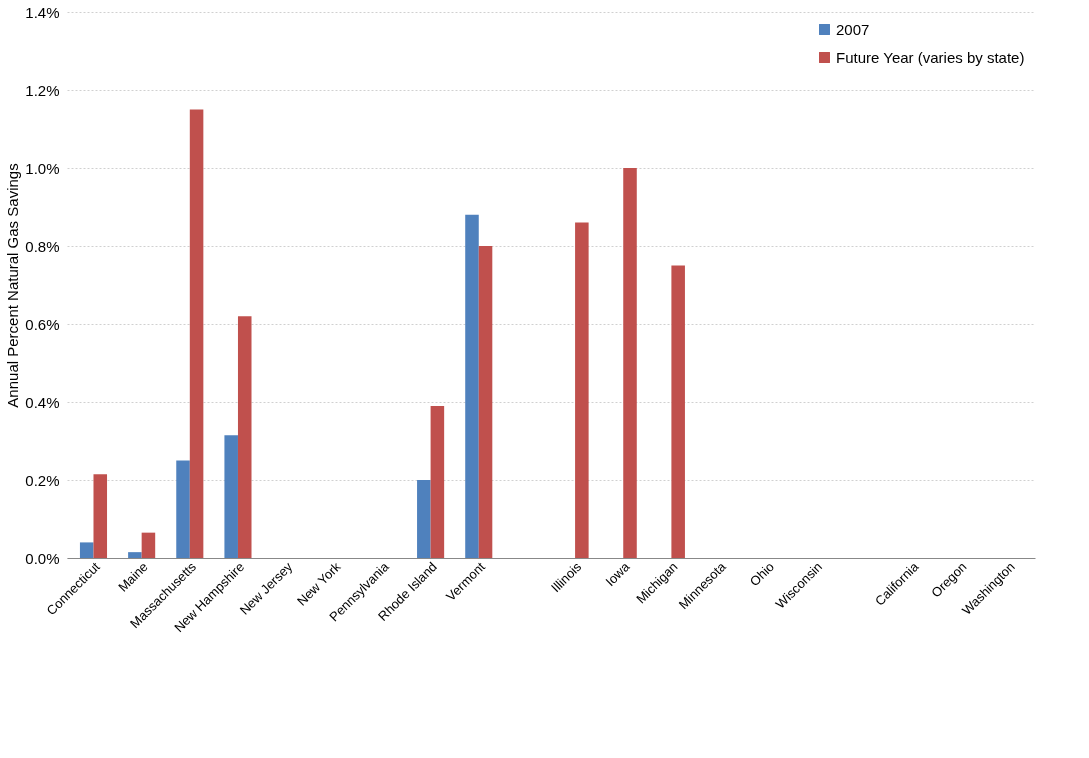 Image resolution: width=1089 pixels, height=758 pixels. What do you see at coordinates (930, 57) in the screenshot?
I see `legend-label: Future Year (varies by state)` at bounding box center [930, 57].